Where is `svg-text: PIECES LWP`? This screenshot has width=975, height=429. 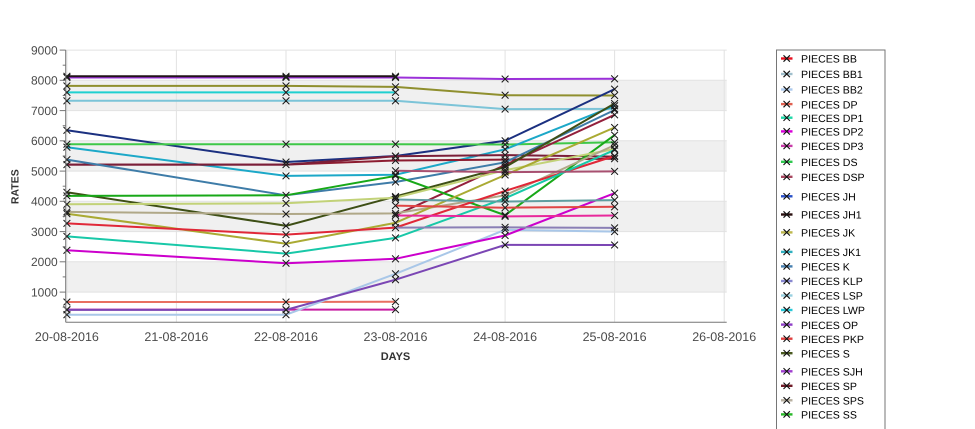 svg-text: PIECES LWP is located at coordinates (833, 311).